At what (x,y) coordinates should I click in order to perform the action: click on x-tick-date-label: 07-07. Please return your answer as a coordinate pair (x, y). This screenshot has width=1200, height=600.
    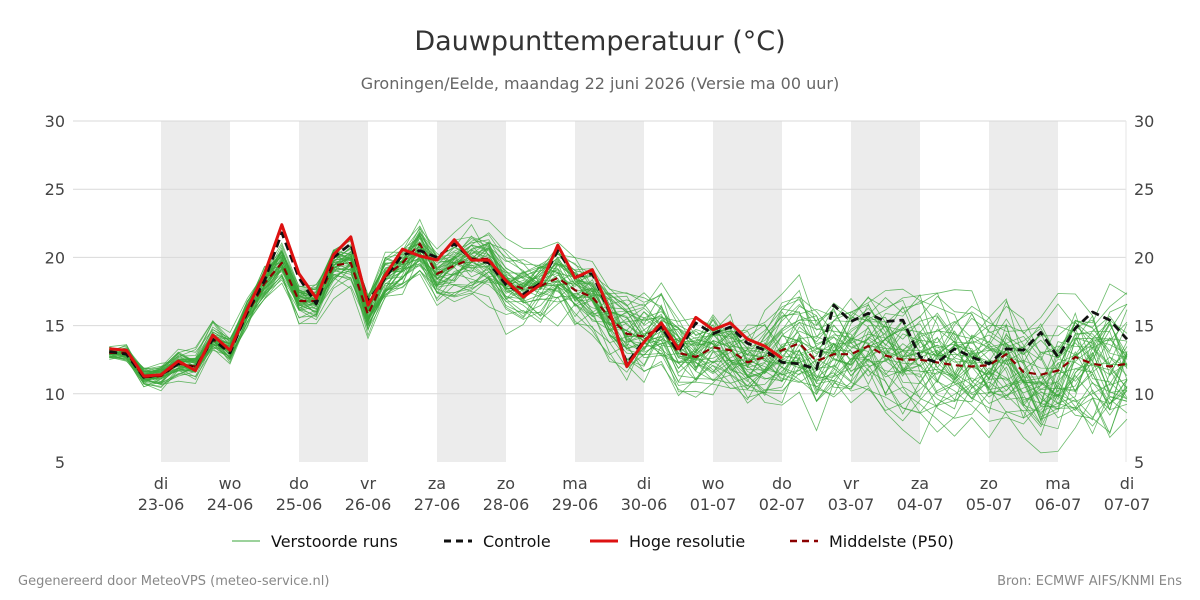
    Looking at the image, I should click on (1127, 504).